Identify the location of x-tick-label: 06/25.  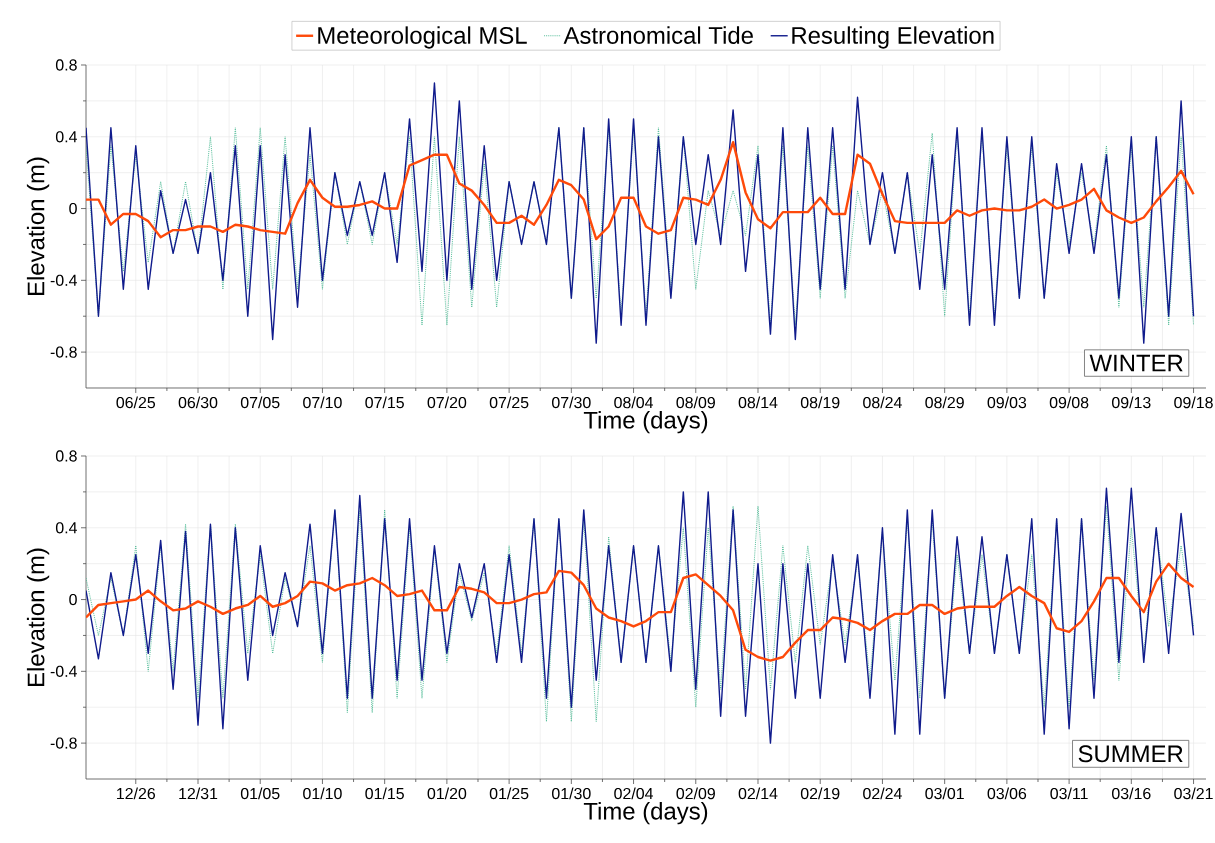
(136, 402).